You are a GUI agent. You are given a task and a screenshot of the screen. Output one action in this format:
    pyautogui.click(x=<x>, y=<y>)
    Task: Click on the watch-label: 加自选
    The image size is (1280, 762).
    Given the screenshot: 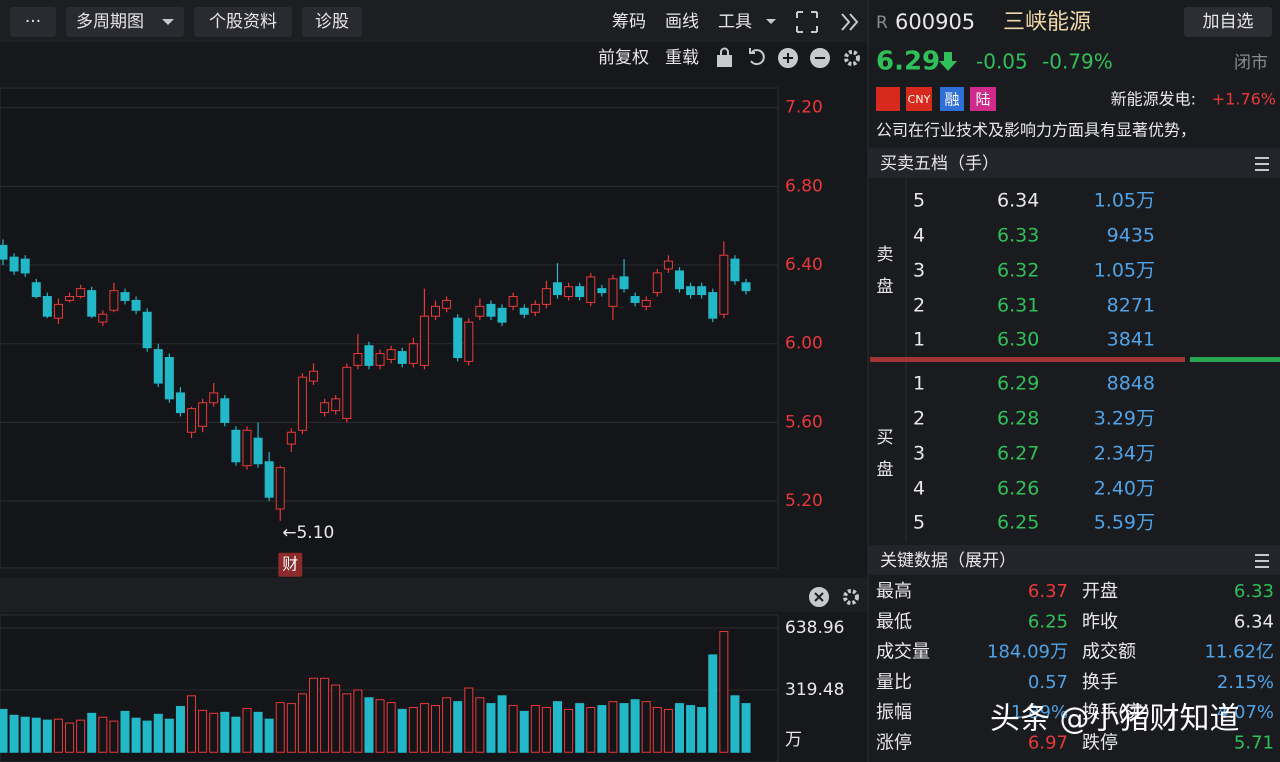 What is the action you would take?
    pyautogui.click(x=1228, y=22)
    